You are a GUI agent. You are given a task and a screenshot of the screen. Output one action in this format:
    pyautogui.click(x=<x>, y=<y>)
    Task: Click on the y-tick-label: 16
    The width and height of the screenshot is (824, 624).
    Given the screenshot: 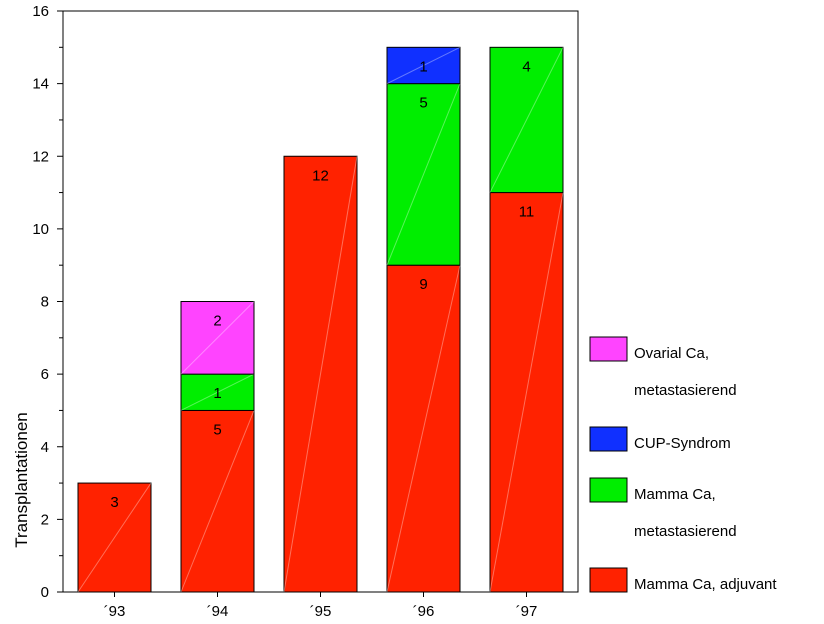 What is the action you would take?
    pyautogui.click(x=40, y=11)
    